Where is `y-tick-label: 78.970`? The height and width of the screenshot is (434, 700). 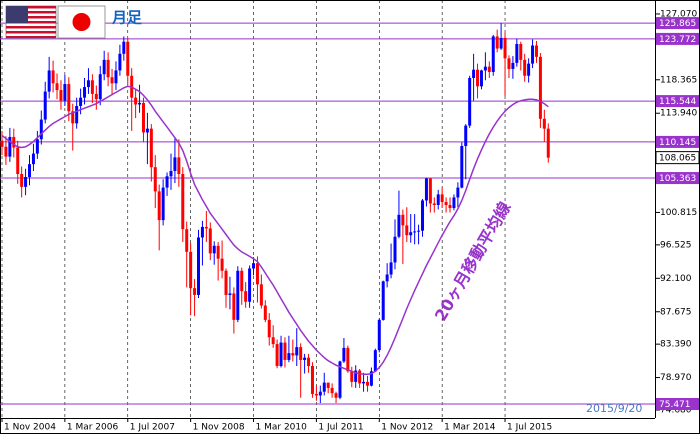 y-tick-label: 78.970 is located at coordinates (676, 378).